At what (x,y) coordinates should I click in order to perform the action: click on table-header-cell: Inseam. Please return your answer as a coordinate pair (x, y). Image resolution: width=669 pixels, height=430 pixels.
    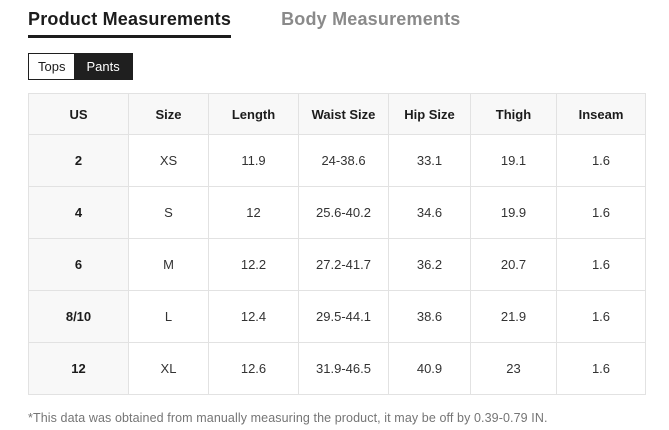
    Looking at the image, I should click on (601, 114).